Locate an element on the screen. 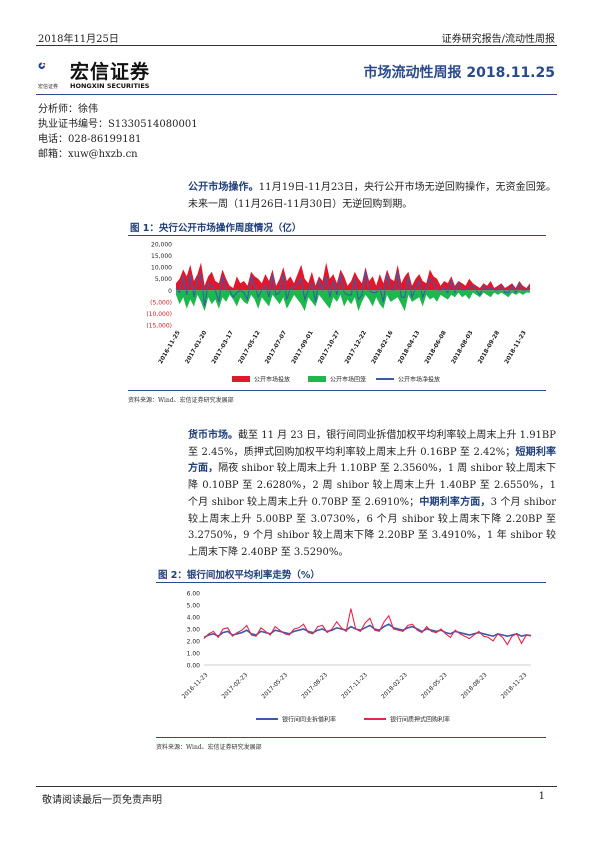 The width and height of the screenshot is (595, 842). x-tick-label: 2017-05-23 is located at coordinates (275, 686).